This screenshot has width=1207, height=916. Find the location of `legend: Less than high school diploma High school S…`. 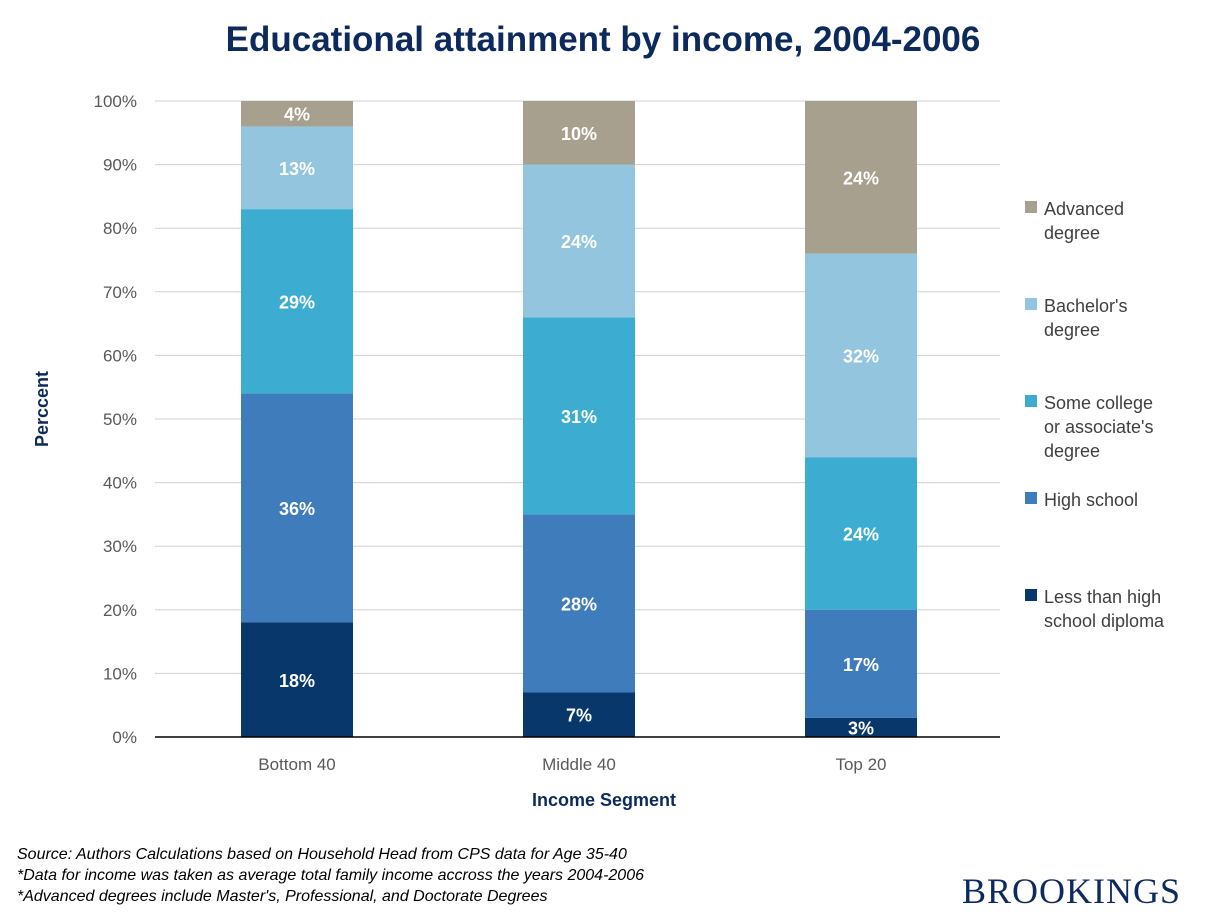

legend: Less than high school diploma High school S… is located at coordinates (1095, 415).